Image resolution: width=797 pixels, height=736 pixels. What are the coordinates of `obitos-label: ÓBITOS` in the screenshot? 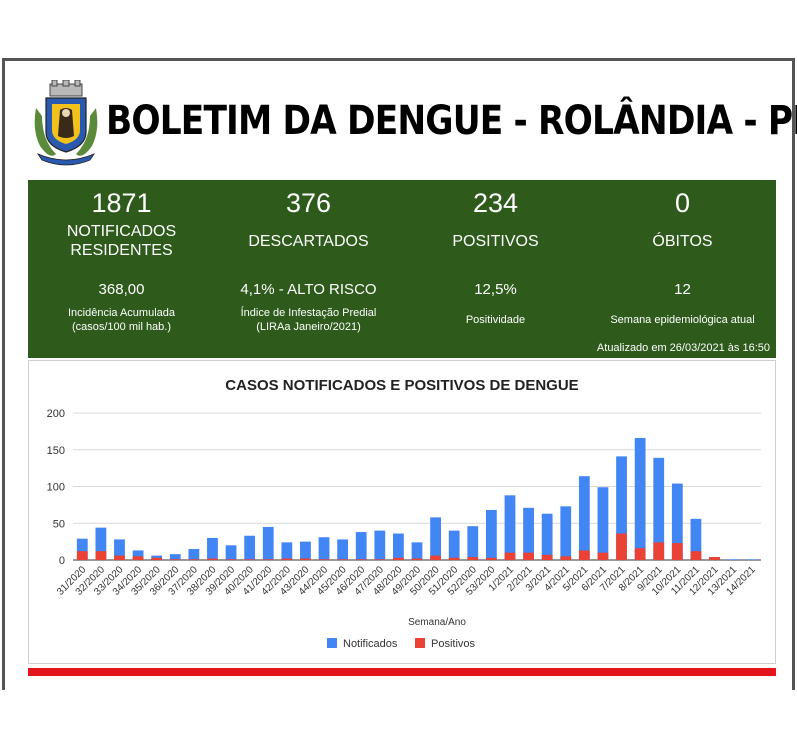 It's located at (682, 241).